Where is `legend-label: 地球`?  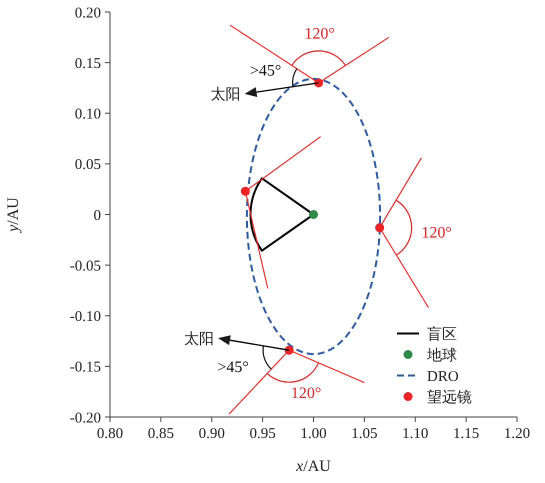 legend-label: 地球 is located at coordinates (441, 355).